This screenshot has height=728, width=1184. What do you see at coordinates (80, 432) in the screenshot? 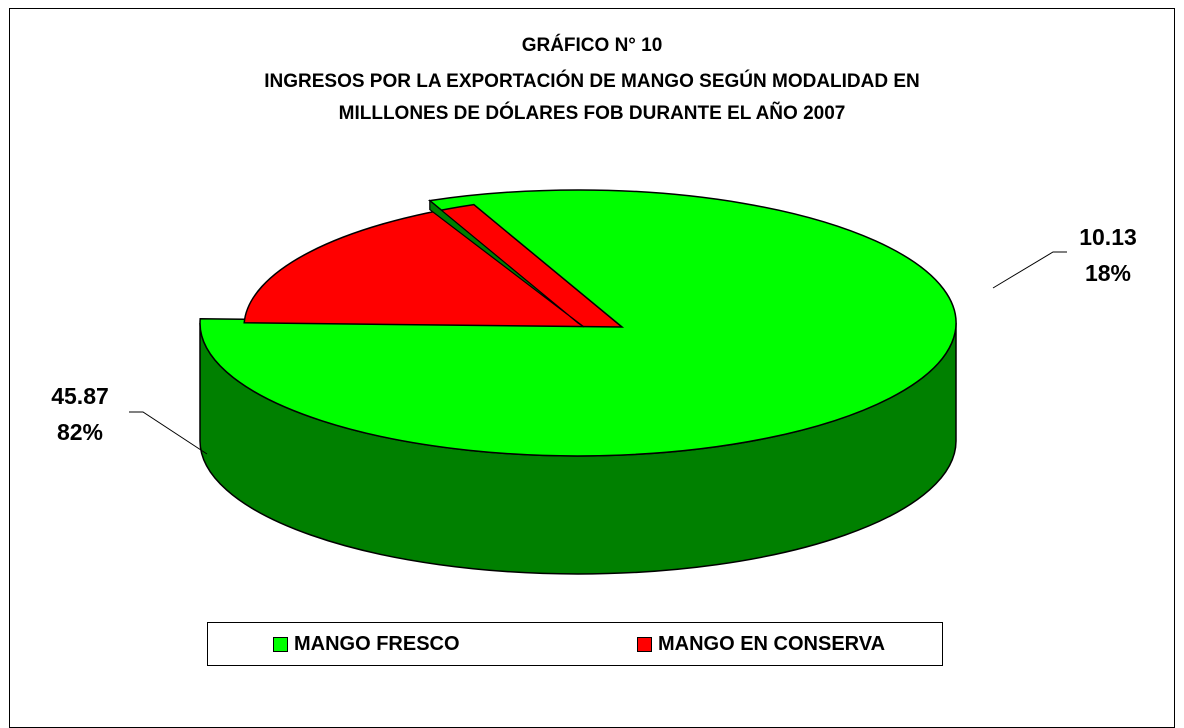
I see `data-label-percent-mango-fresco: 82%` at bounding box center [80, 432].